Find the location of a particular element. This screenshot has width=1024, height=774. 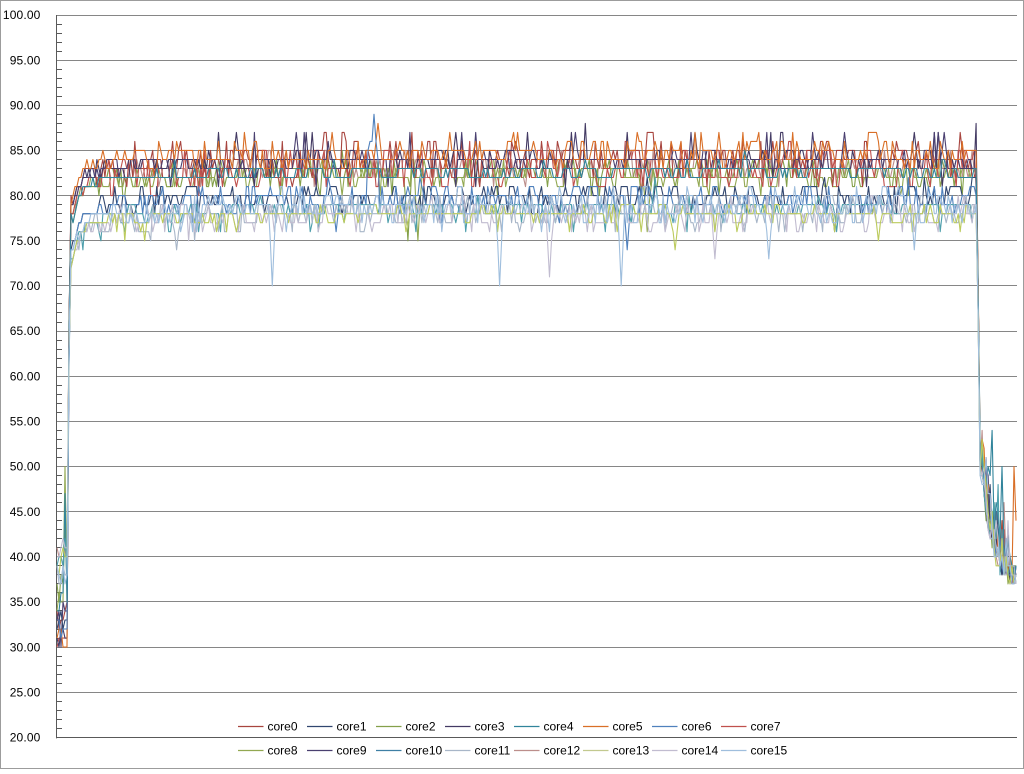

svg-text: 85.00 is located at coordinates (25, 151).